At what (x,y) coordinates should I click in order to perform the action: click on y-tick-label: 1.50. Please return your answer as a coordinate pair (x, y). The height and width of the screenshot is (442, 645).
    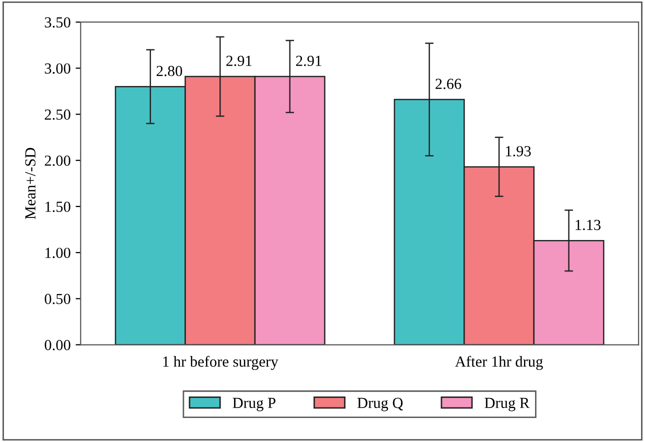
    Looking at the image, I should click on (58, 207).